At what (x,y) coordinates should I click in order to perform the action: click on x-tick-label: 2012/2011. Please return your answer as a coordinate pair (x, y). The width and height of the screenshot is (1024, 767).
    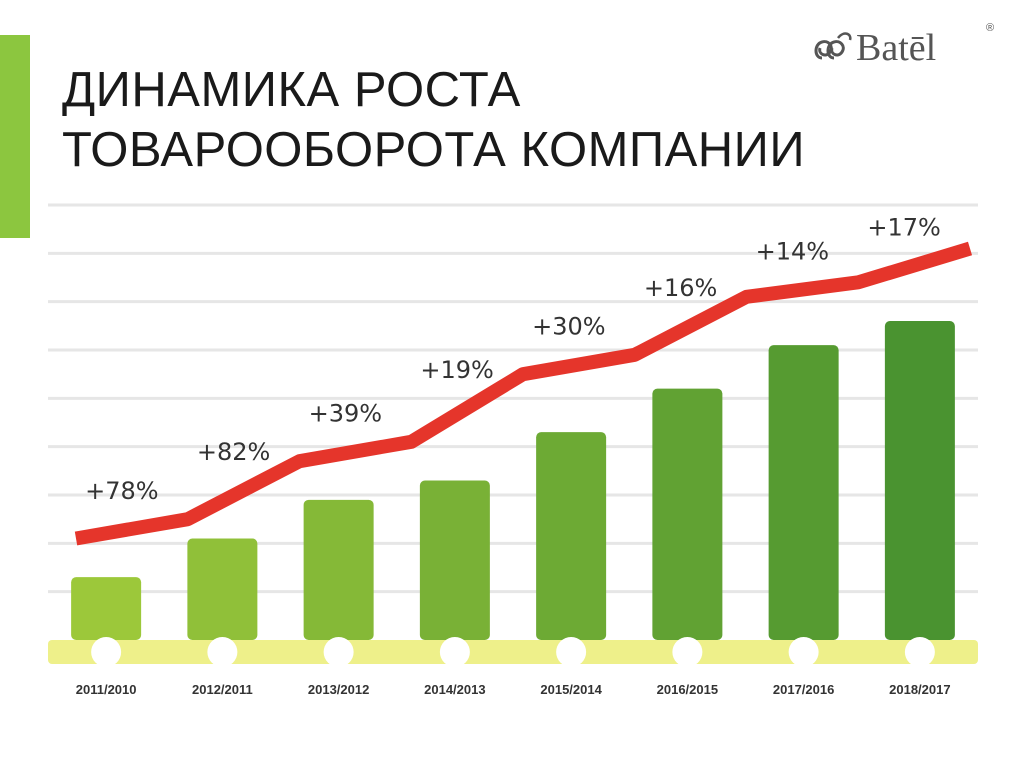
    Looking at the image, I should click on (222, 689).